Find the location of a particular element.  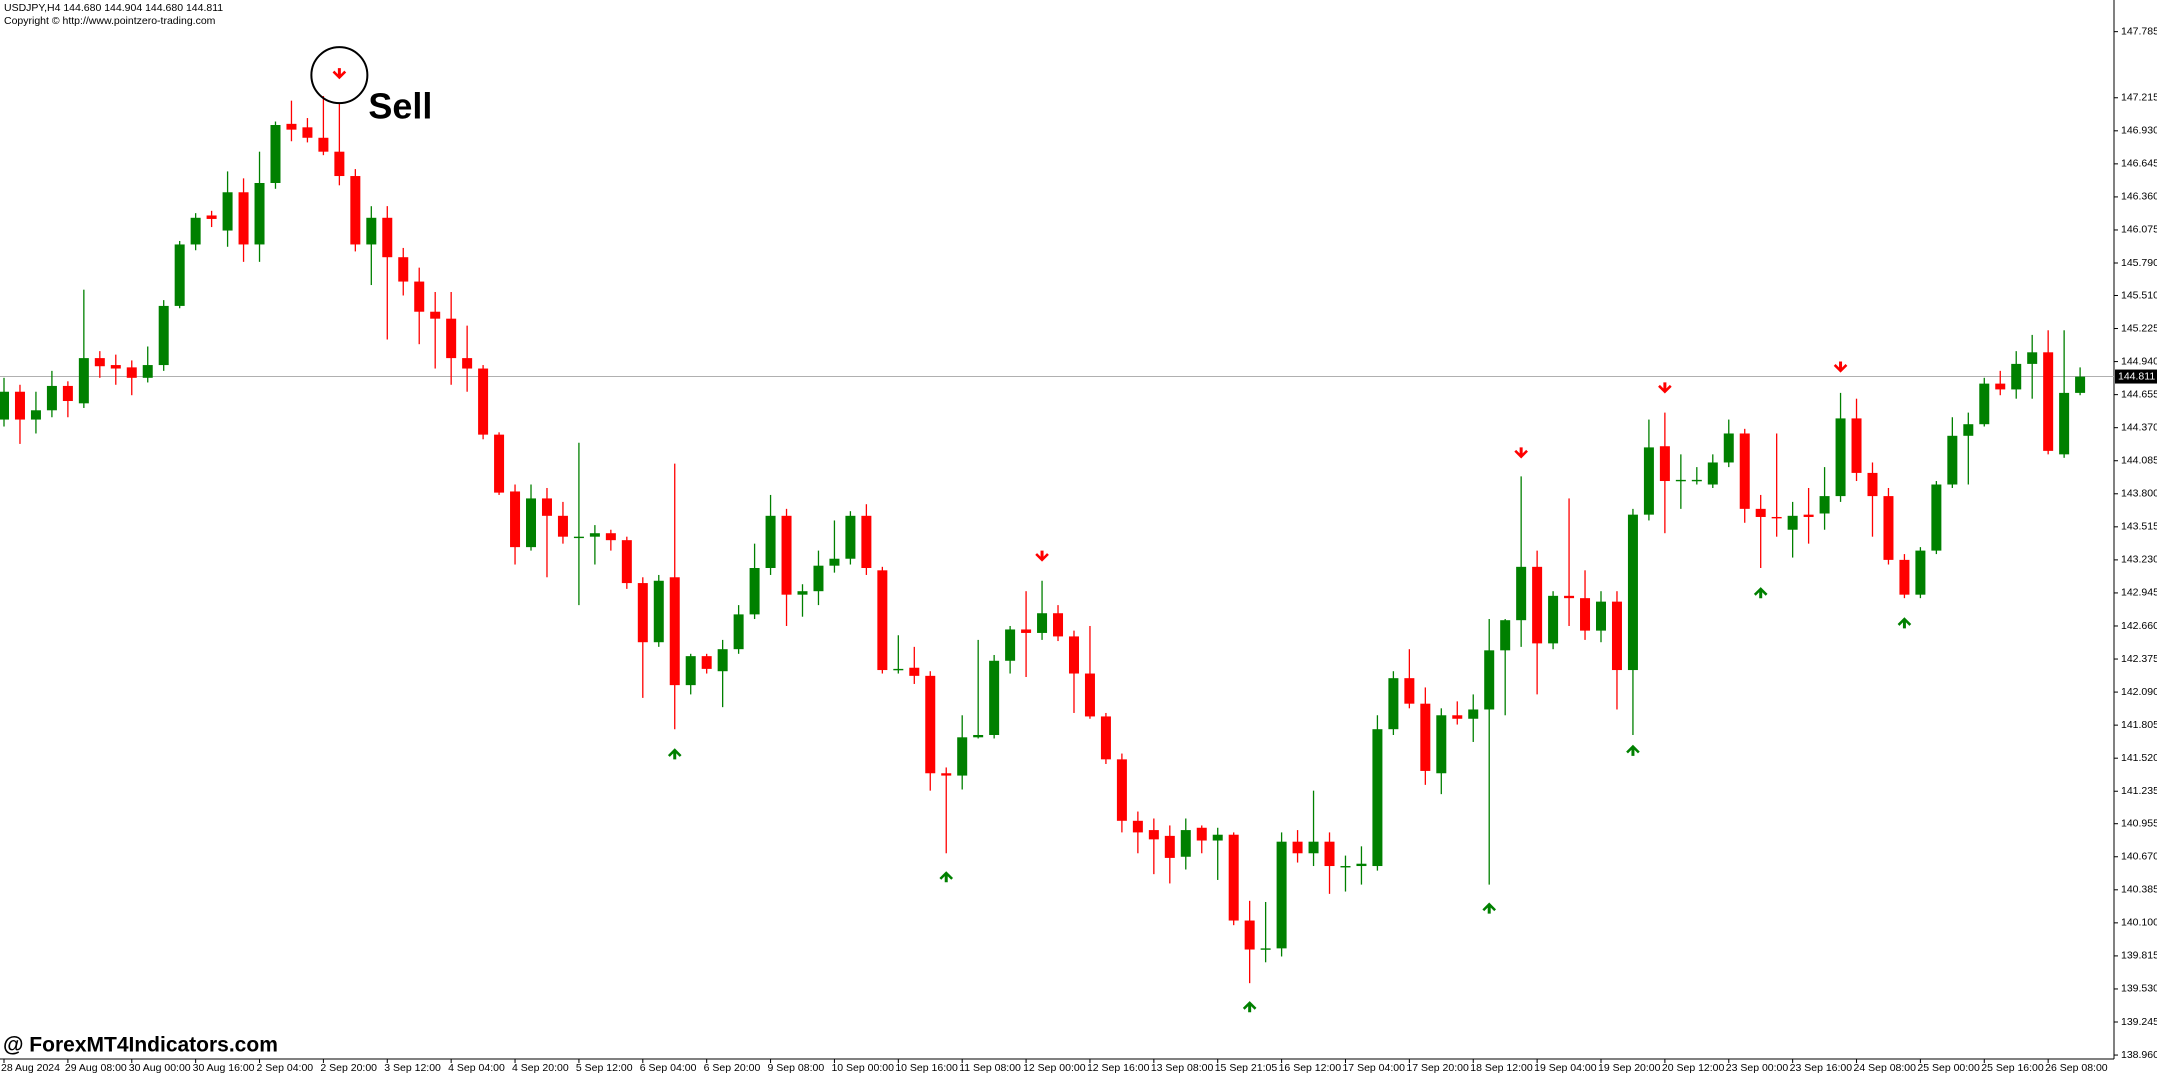

x-tick-label: 10 Sep 16:00 is located at coordinates (926, 1068).